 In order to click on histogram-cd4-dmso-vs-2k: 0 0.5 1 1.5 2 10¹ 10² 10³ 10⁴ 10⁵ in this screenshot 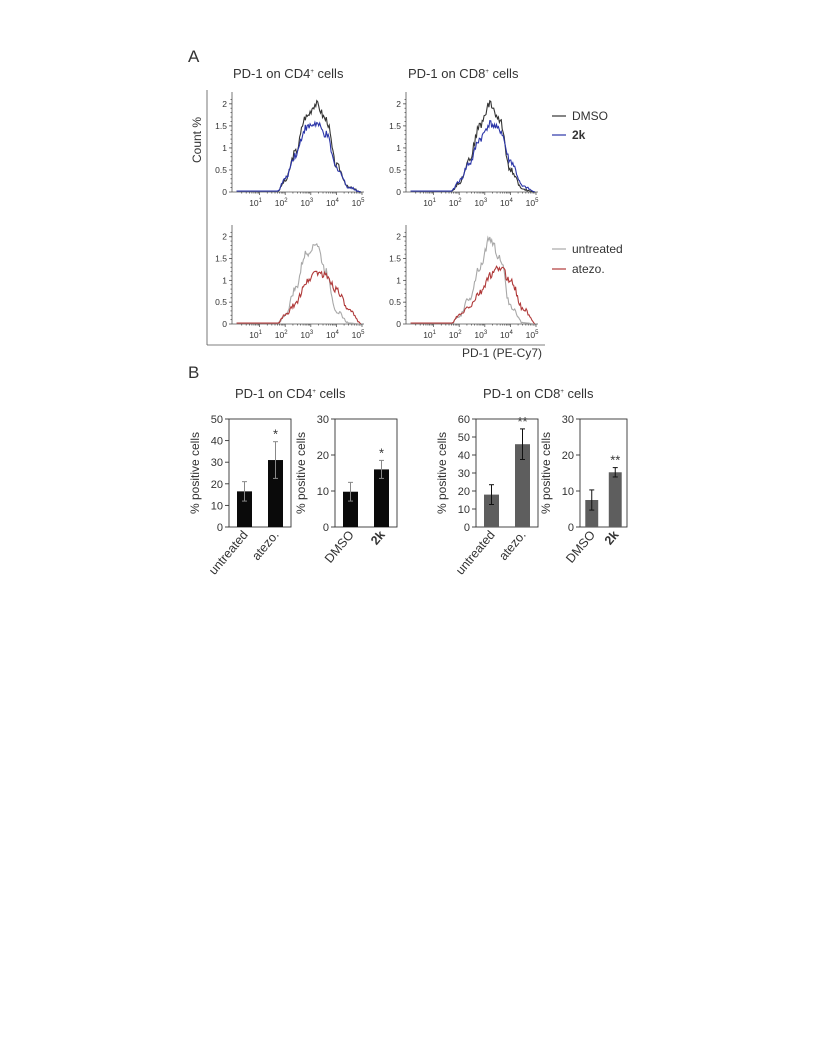, I will do `click(290, 150)`.